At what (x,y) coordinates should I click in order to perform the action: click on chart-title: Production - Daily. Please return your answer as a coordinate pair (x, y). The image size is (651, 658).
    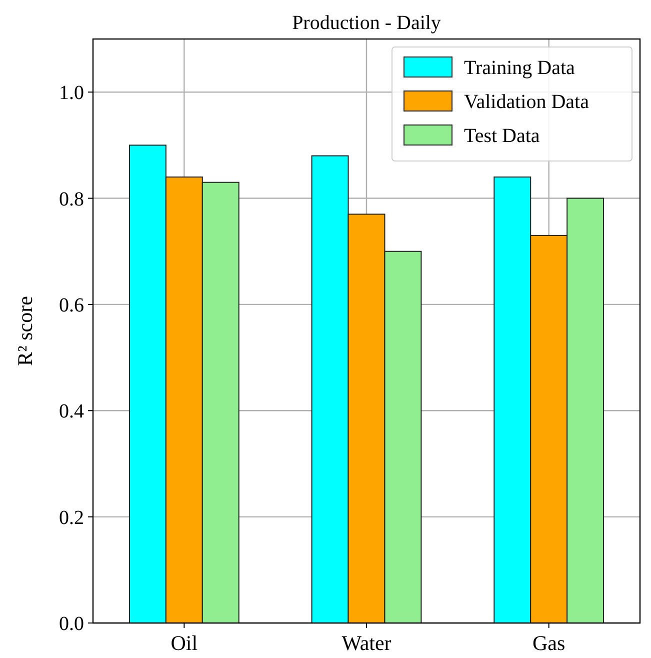
    Looking at the image, I should click on (366, 23).